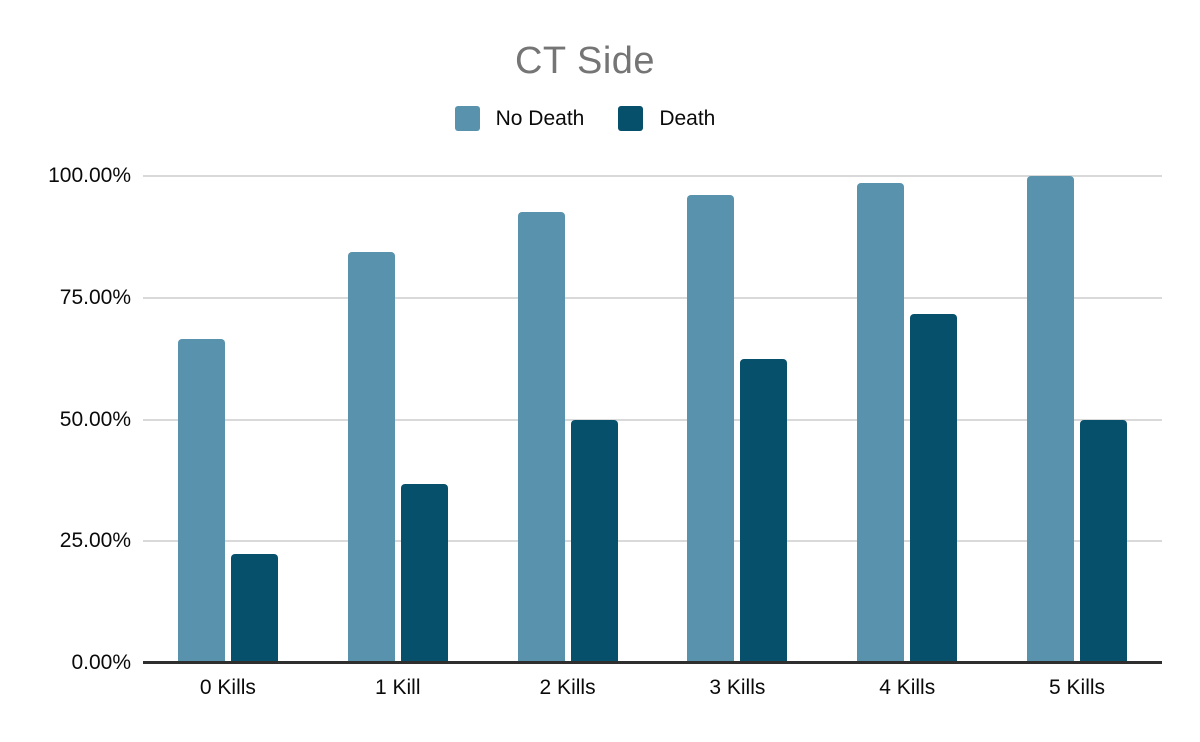 The height and width of the screenshot is (742, 1200). What do you see at coordinates (227, 687) in the screenshot?
I see `x-category-label: 0 Kills` at bounding box center [227, 687].